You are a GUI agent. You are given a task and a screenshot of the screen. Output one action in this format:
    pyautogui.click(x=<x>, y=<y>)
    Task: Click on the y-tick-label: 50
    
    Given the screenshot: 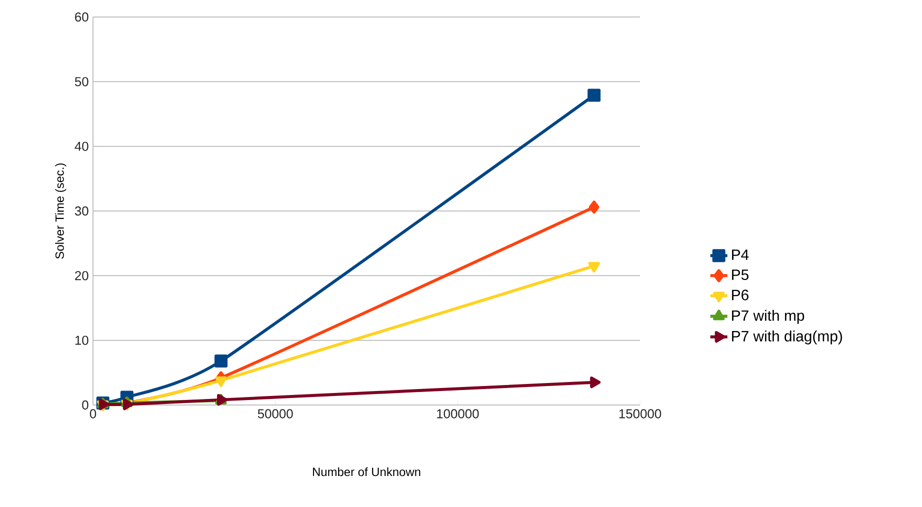 What is the action you would take?
    pyautogui.click(x=81, y=81)
    